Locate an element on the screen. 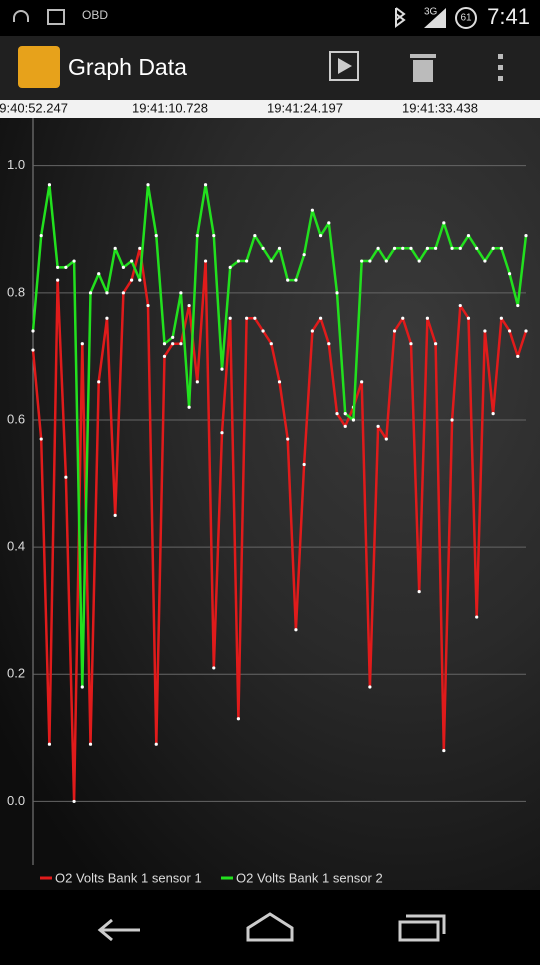  signal-icon is located at coordinates (435, 18).